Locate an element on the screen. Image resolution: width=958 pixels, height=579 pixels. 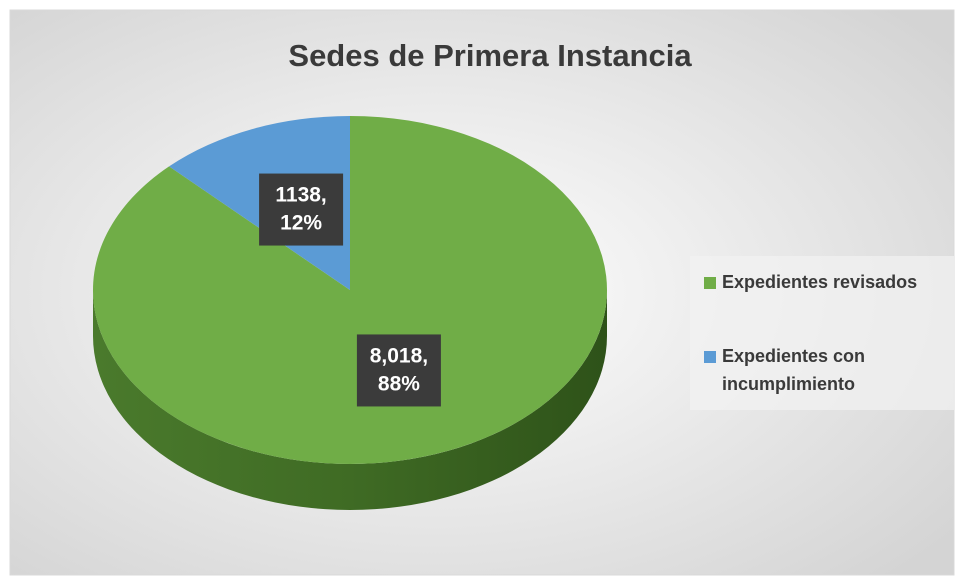
data-label-line: 8,018, is located at coordinates (399, 355).